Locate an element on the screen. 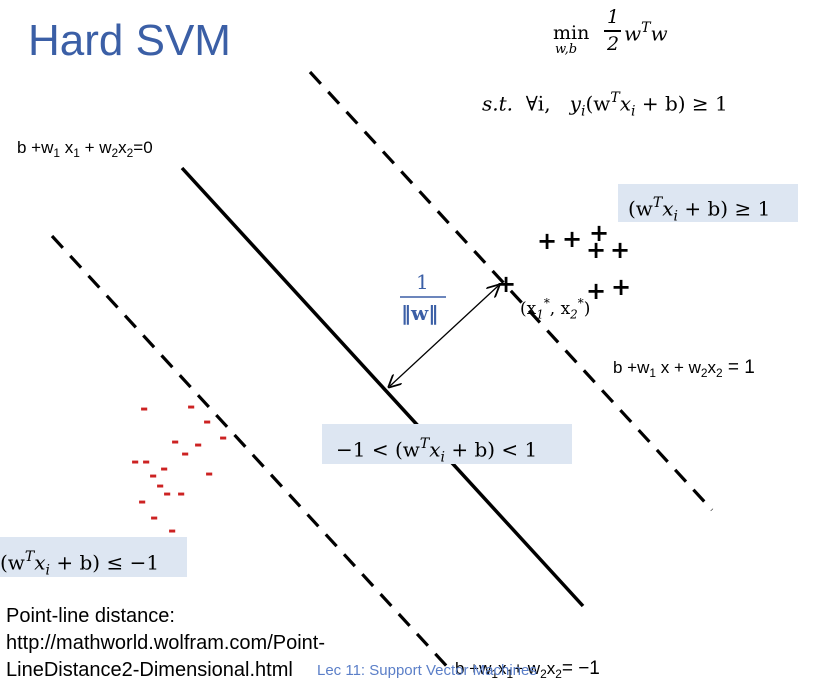 The image size is (822, 686). constraint: s.t. ∀i, yi(wTxi + b) ≥ 1 is located at coordinates (605, 105).